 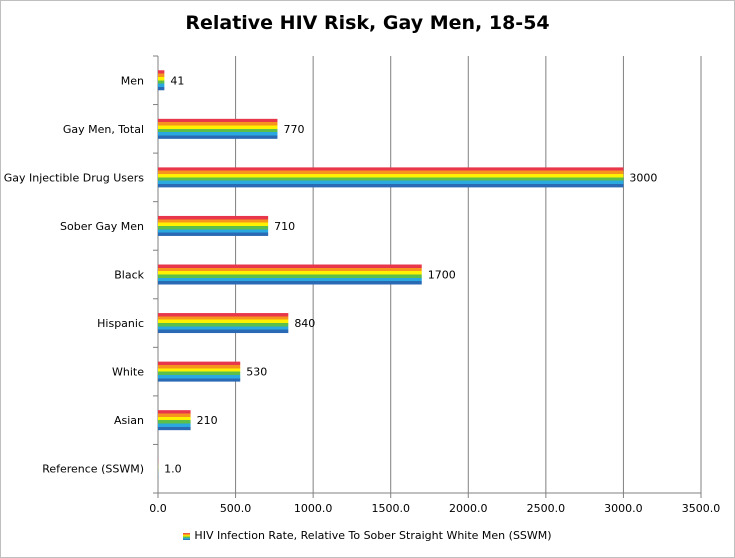 What do you see at coordinates (468, 508) in the screenshot?
I see `x-tick-label: 2000.0` at bounding box center [468, 508].